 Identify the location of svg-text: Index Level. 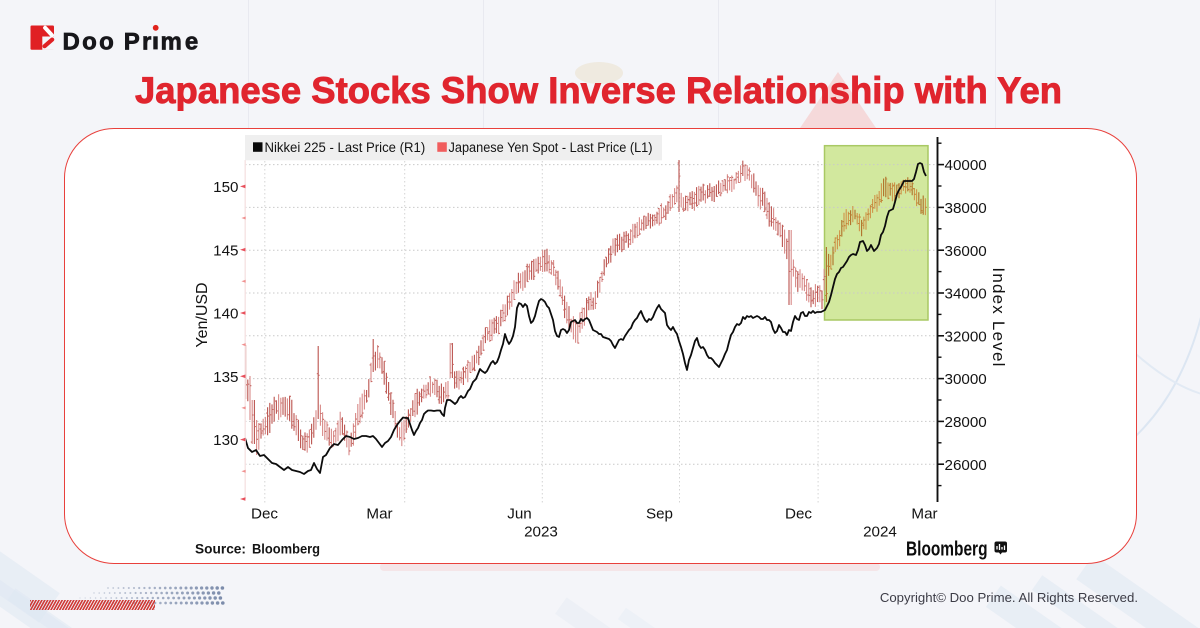
(998, 317).